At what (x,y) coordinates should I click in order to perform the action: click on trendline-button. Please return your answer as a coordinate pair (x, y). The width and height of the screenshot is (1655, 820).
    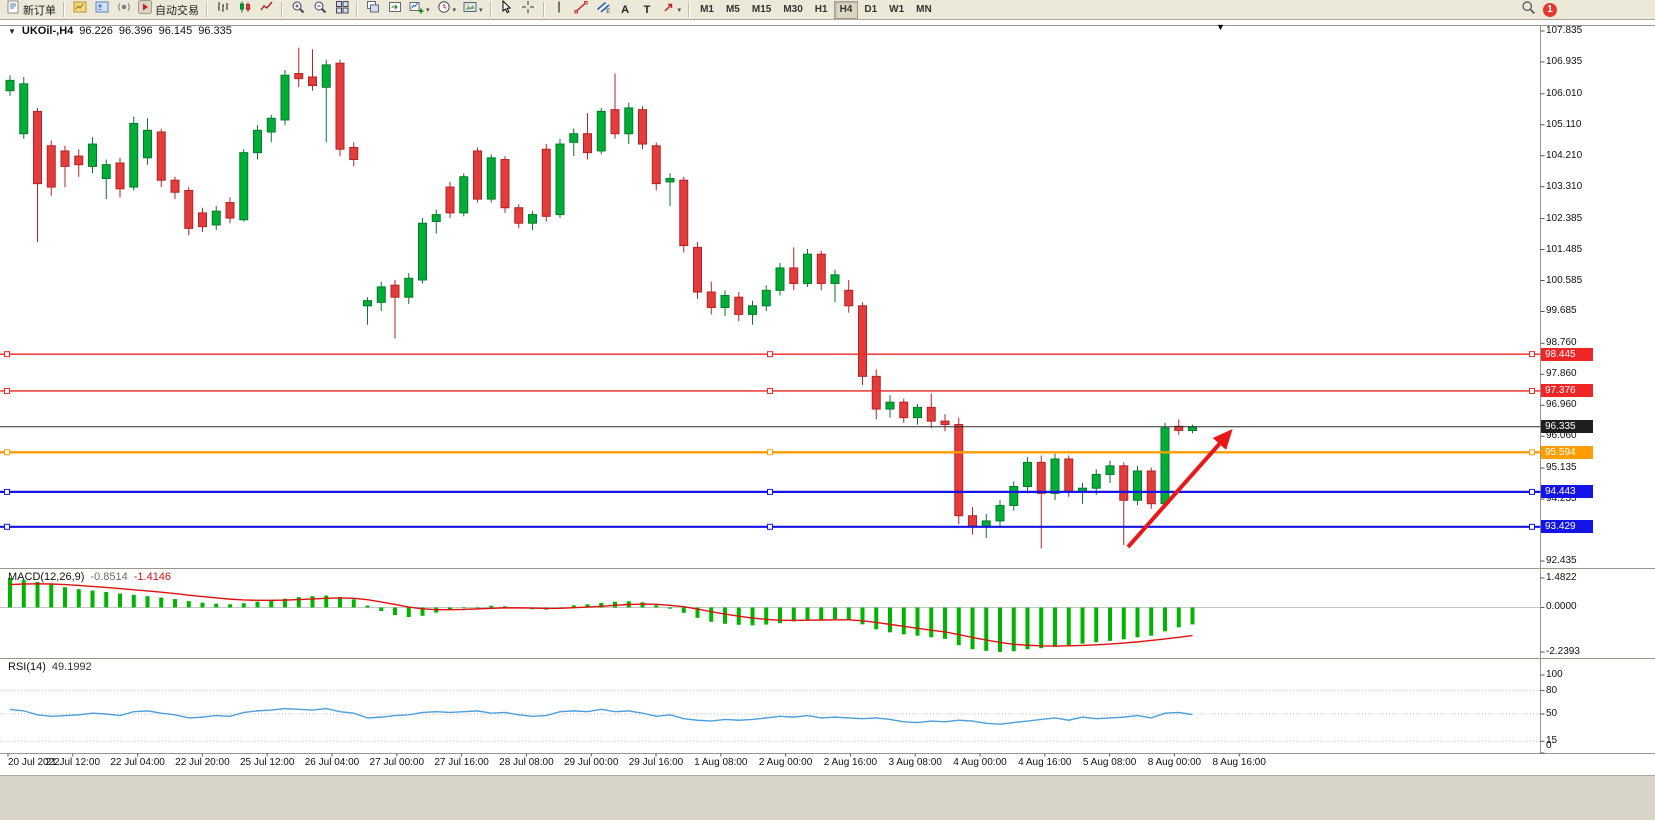
    Looking at the image, I should click on (581, 10).